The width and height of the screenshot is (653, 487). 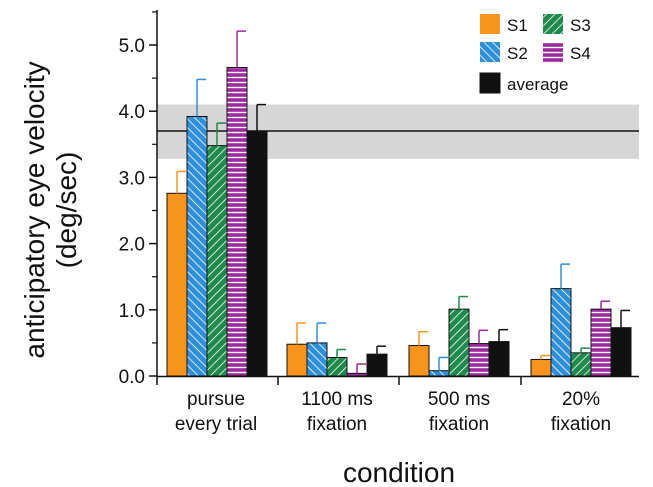 What do you see at coordinates (336, 399) in the screenshot?
I see `category-label-2-line1: 1100 ms` at bounding box center [336, 399].